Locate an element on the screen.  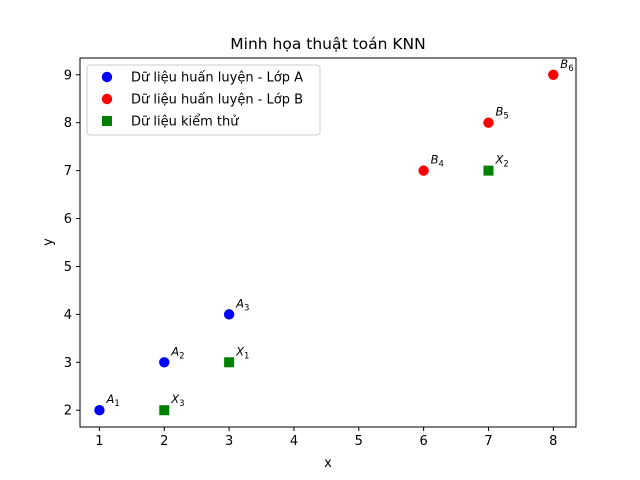
y-tick-label: 2 is located at coordinates (68, 411).